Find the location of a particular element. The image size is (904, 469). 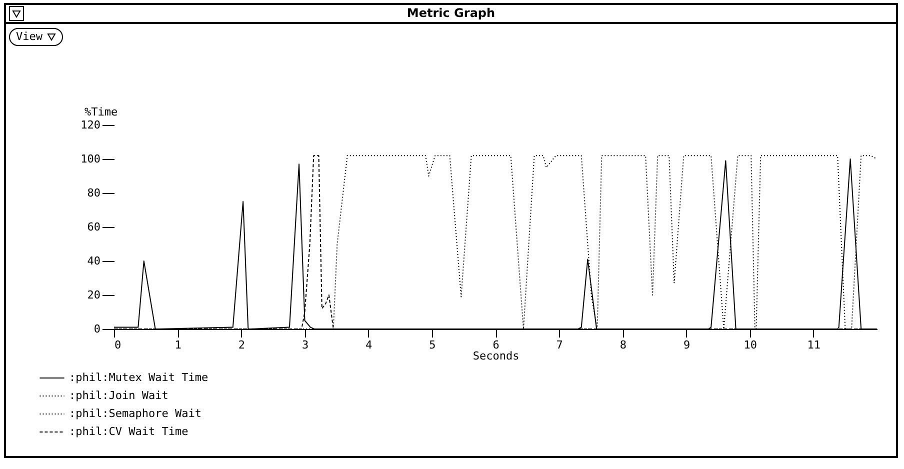

x-tick-label: 0 is located at coordinates (118, 345).